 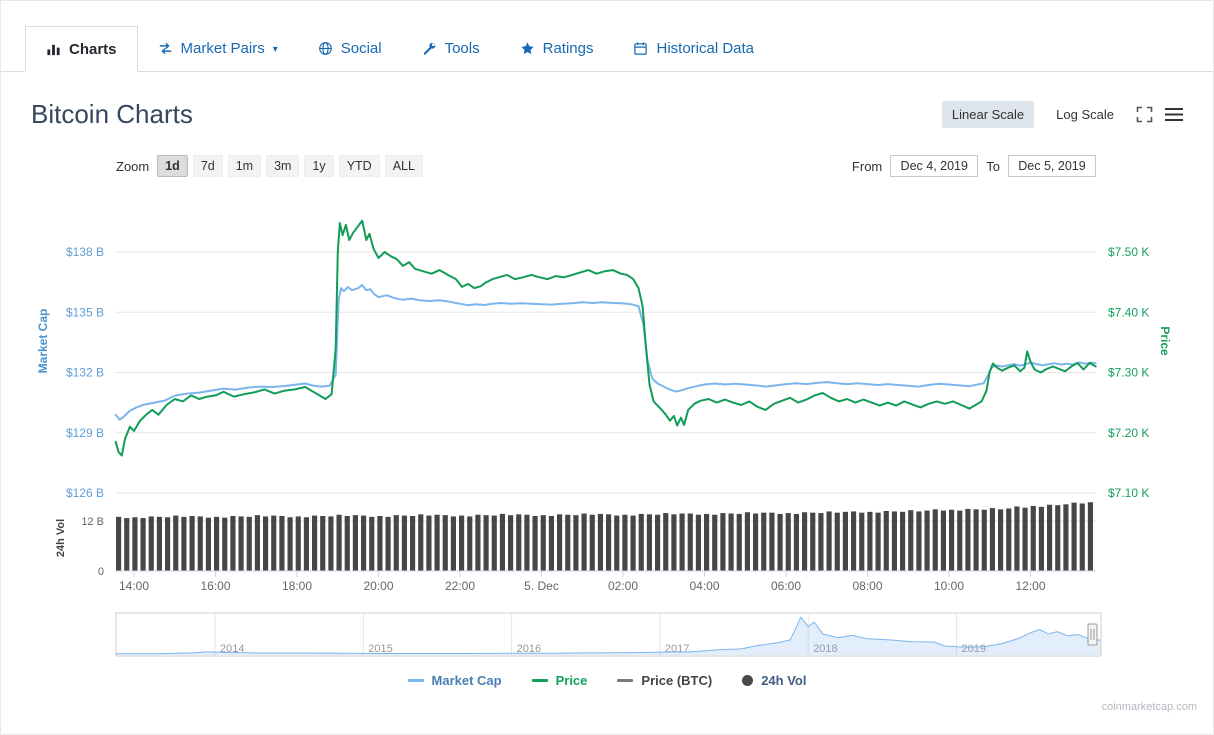 I want to click on svg-text: $132 B, so click(x=85, y=373).